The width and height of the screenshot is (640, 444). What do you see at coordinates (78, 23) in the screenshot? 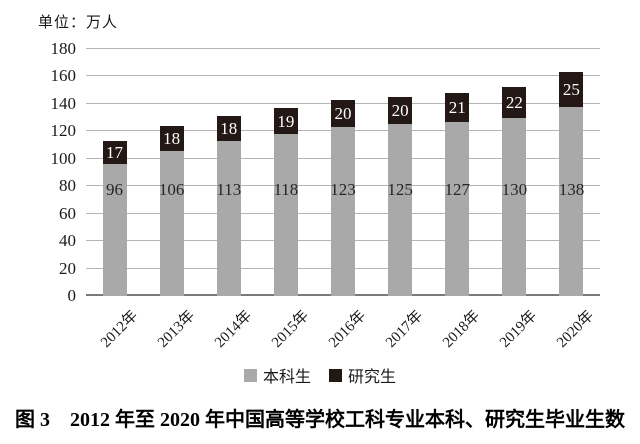
I see `unit-label: 单位：万人` at bounding box center [78, 23].